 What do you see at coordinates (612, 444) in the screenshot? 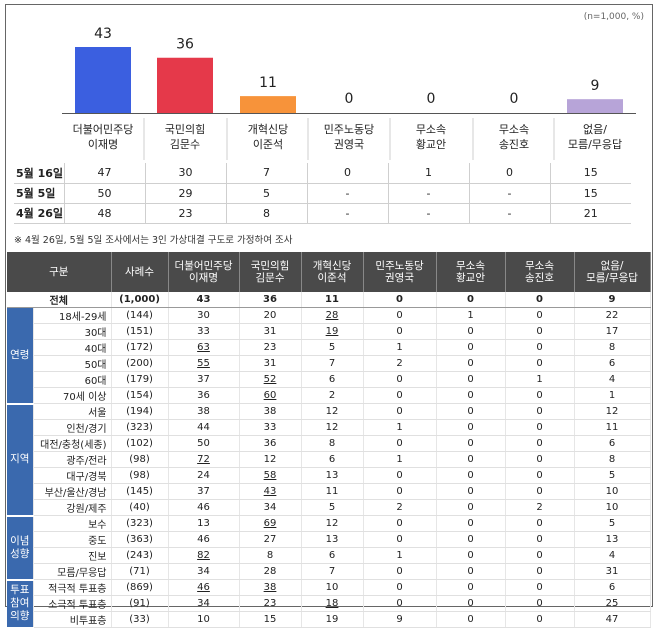
I see `value-cell: 6` at bounding box center [612, 444].